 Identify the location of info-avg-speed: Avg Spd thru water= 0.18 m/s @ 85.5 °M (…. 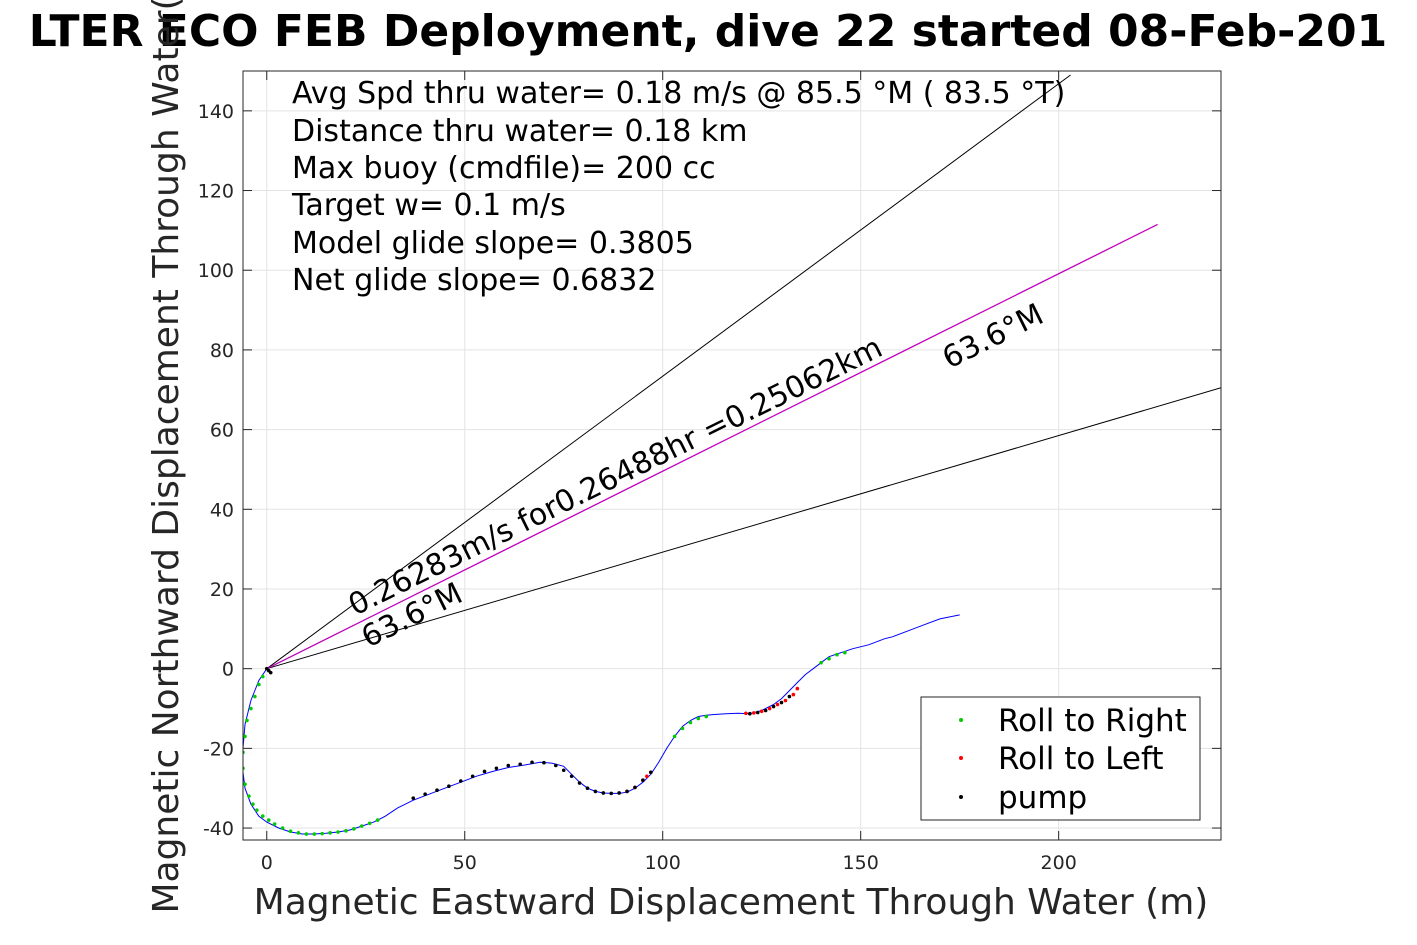
(678, 93).